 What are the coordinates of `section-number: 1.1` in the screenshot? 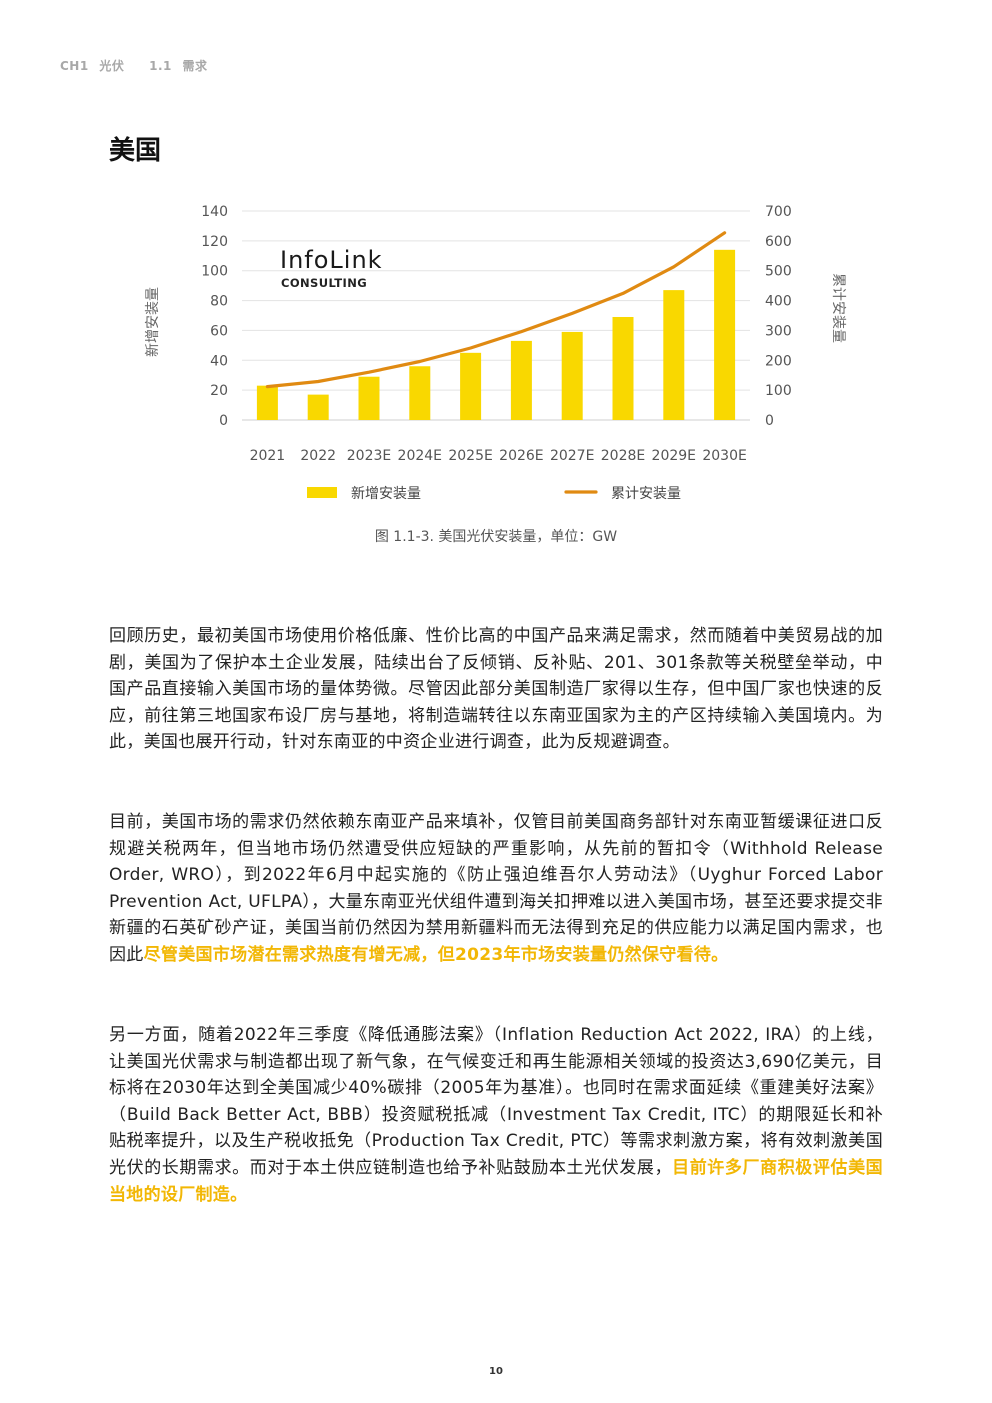 It's located at (160, 66).